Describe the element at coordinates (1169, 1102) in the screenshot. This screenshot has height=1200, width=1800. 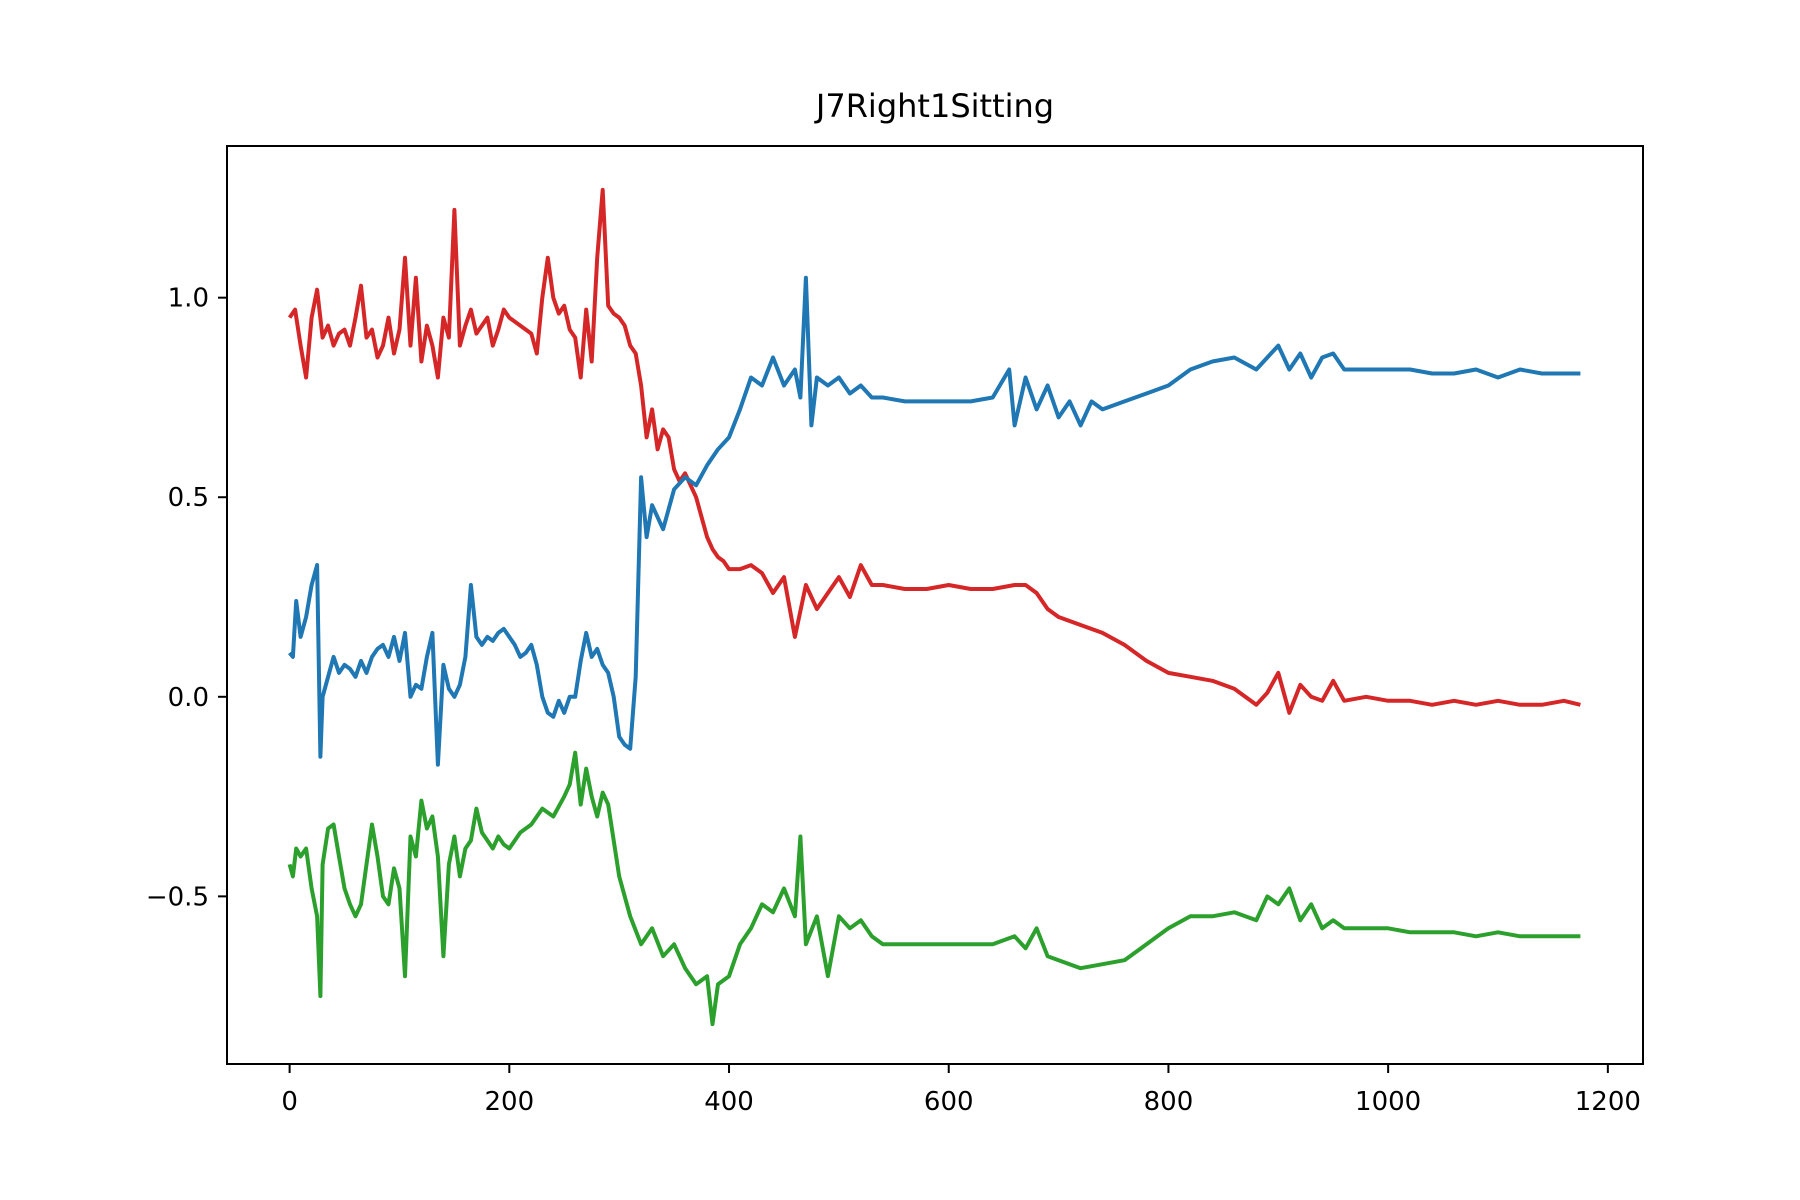
I see `x-tick-label: 800` at that location.